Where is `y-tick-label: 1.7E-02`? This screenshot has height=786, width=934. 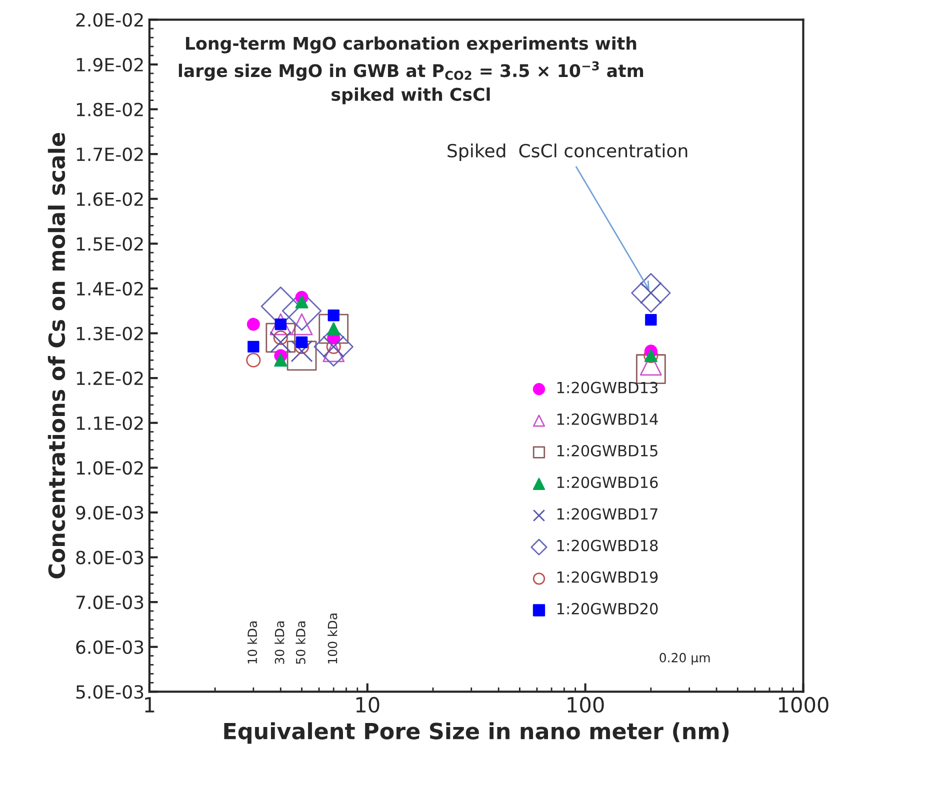
y-tick-label: 1.7E-02 is located at coordinates (109, 155).